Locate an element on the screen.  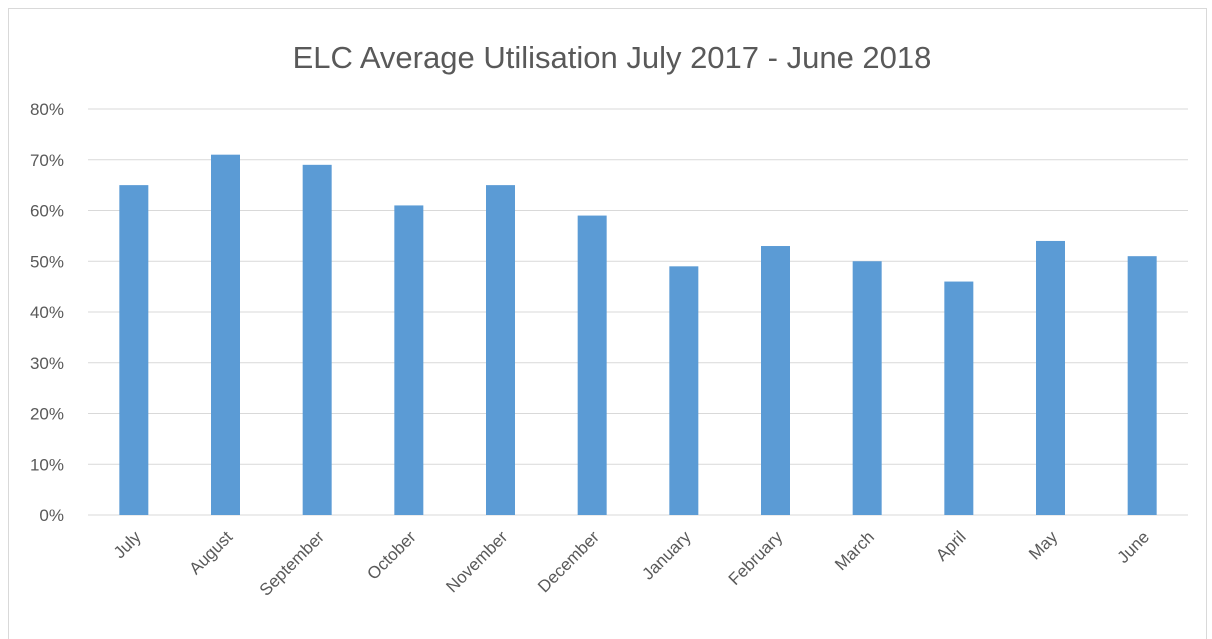
x-tick-label: June is located at coordinates (1133, 547).